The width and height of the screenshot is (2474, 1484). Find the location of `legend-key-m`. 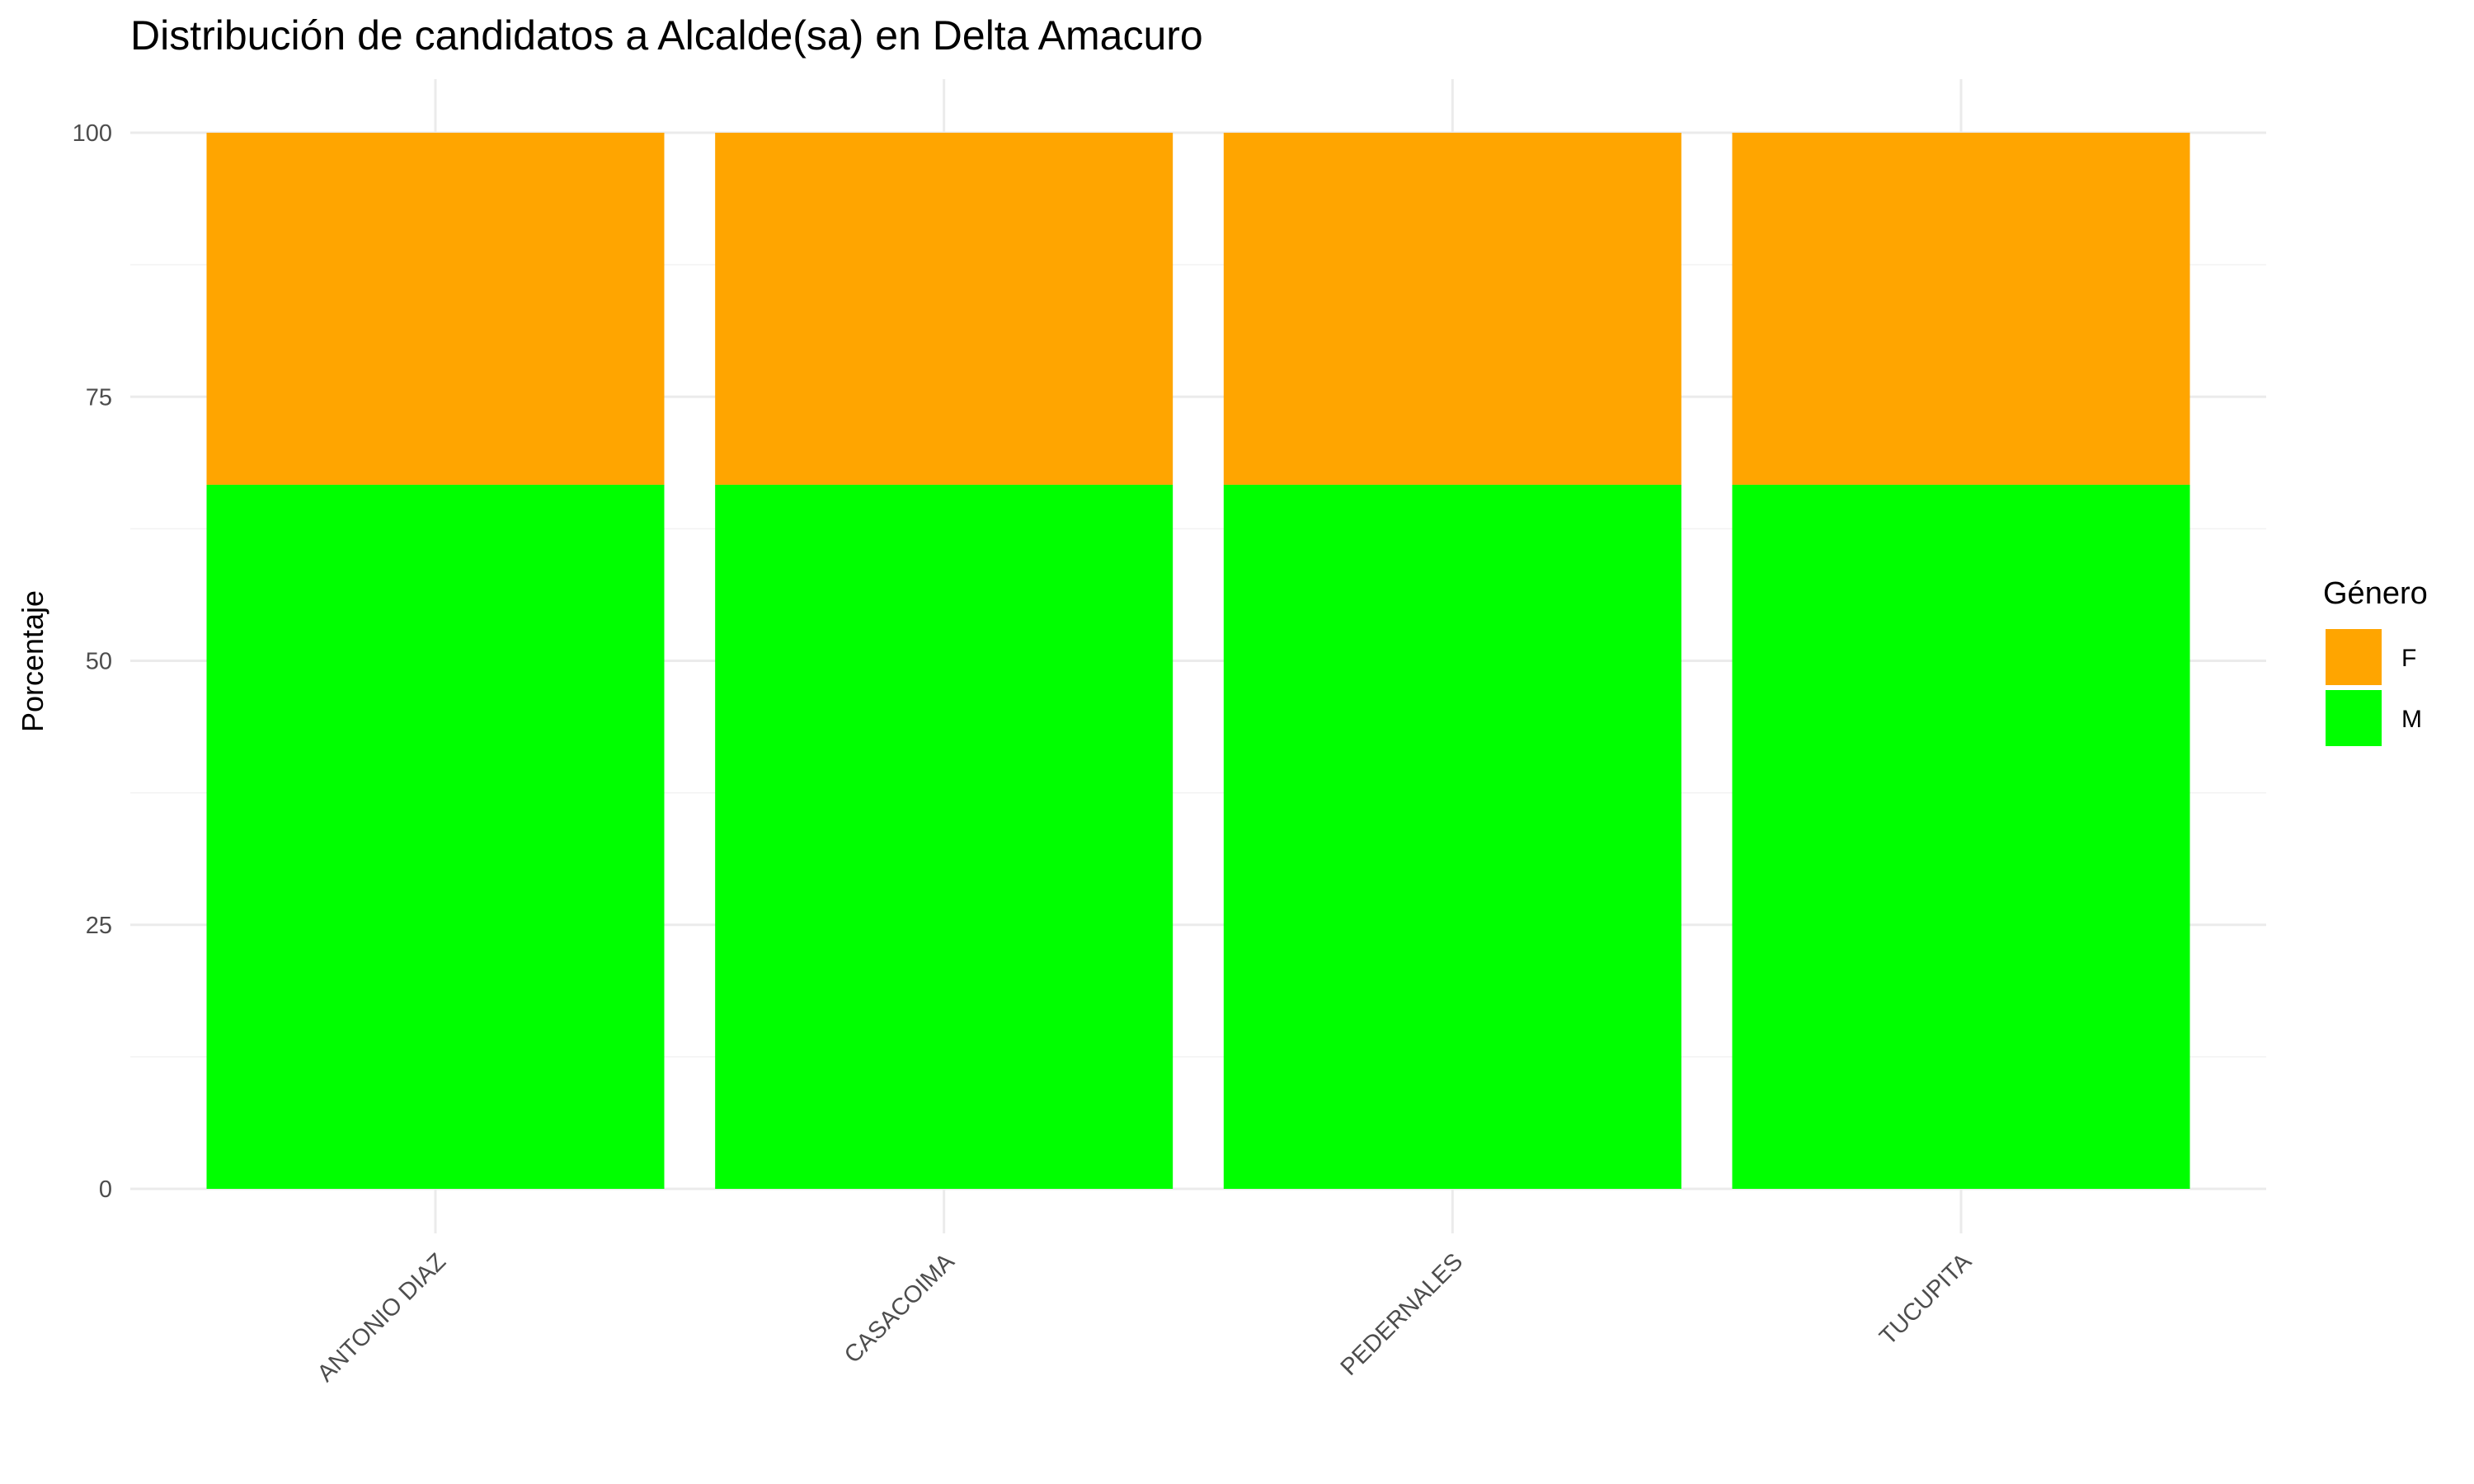

legend-key-m is located at coordinates (2354, 718).